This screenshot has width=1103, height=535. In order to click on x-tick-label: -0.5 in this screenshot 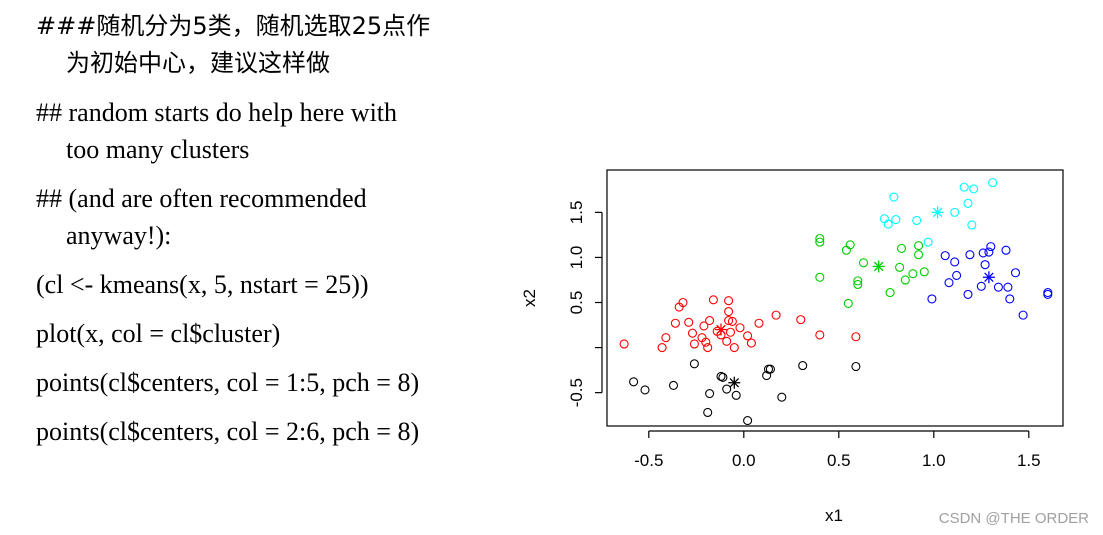, I will do `click(648, 460)`.